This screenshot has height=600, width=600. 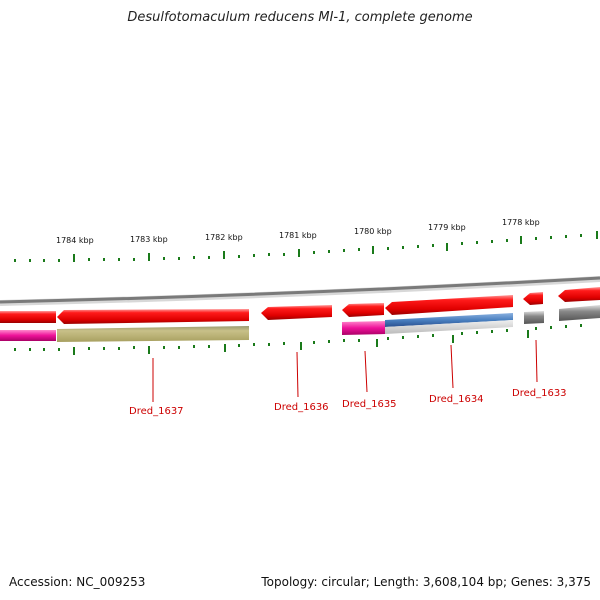 I want to click on gene-track, so click(x=300, y=305).